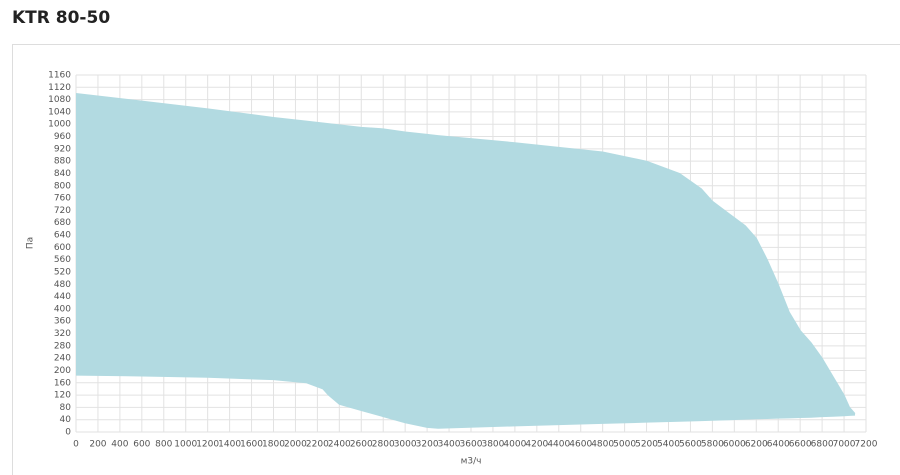 The image size is (900, 475). I want to click on x-tick-label: 6400, so click(778, 445).